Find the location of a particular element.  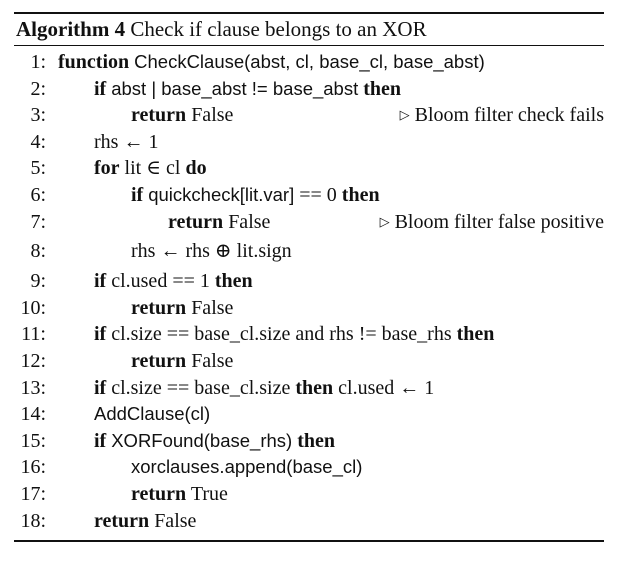

line-number: 17: is located at coordinates (33, 493).